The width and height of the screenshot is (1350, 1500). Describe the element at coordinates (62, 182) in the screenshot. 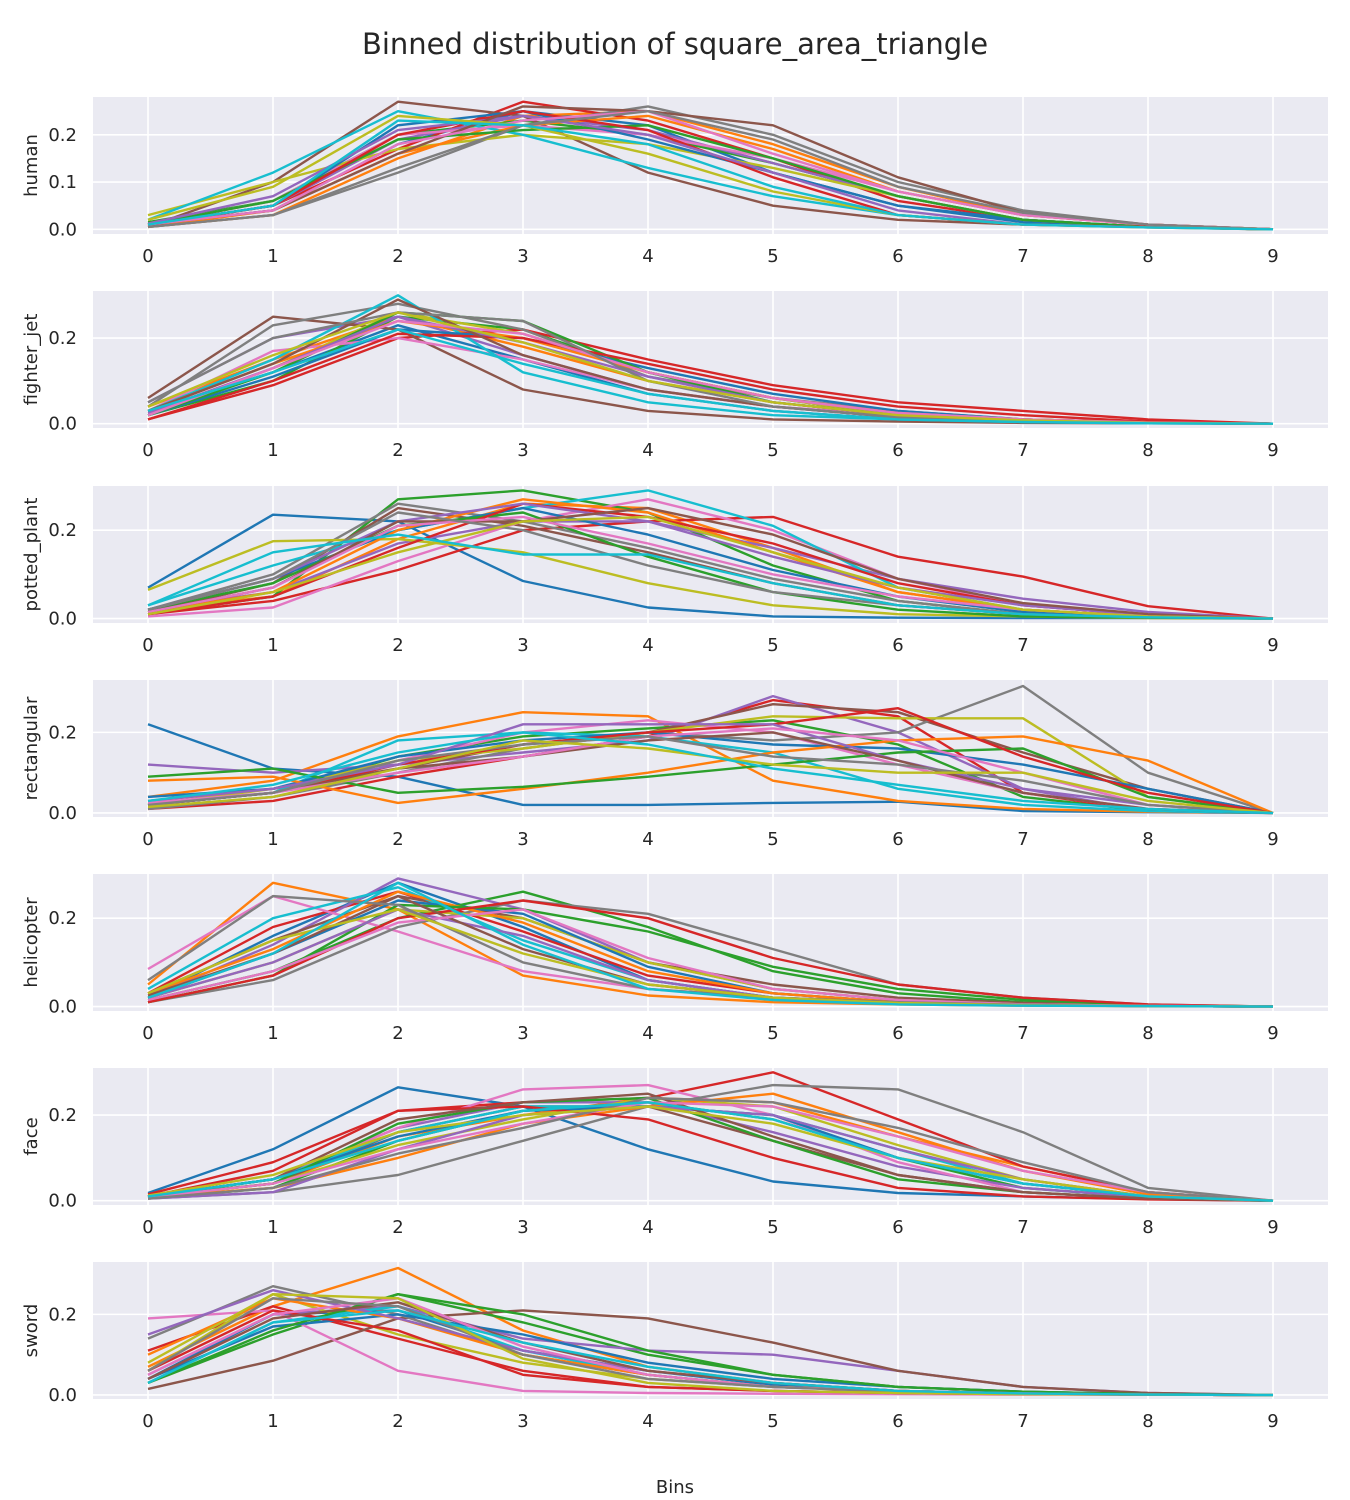

I see `y-tick-label: 0.1` at that location.